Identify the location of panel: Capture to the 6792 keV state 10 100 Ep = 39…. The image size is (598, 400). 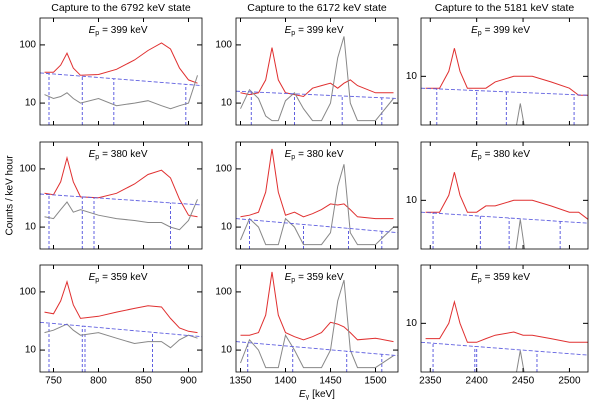
(111, 64).